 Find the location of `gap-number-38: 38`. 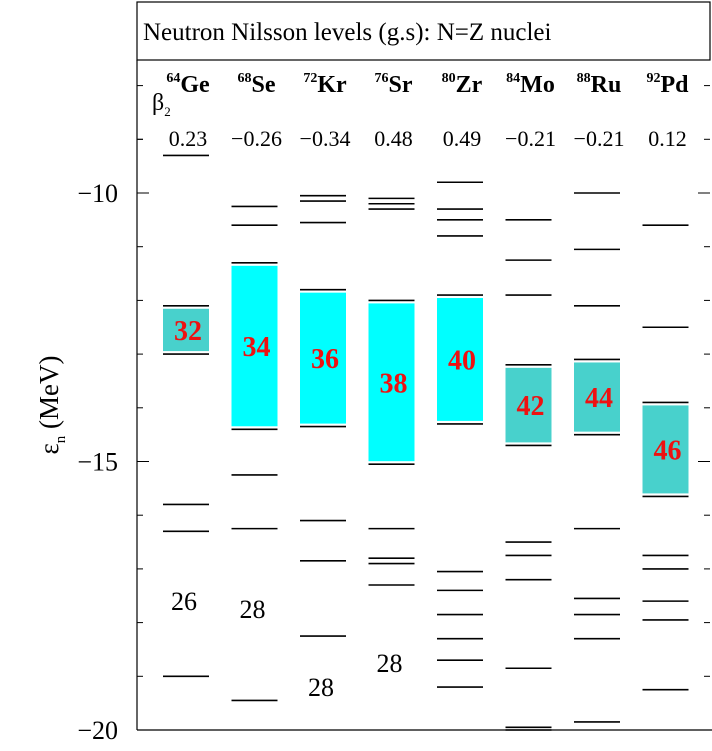

gap-number-38: 38 is located at coordinates (394, 383).